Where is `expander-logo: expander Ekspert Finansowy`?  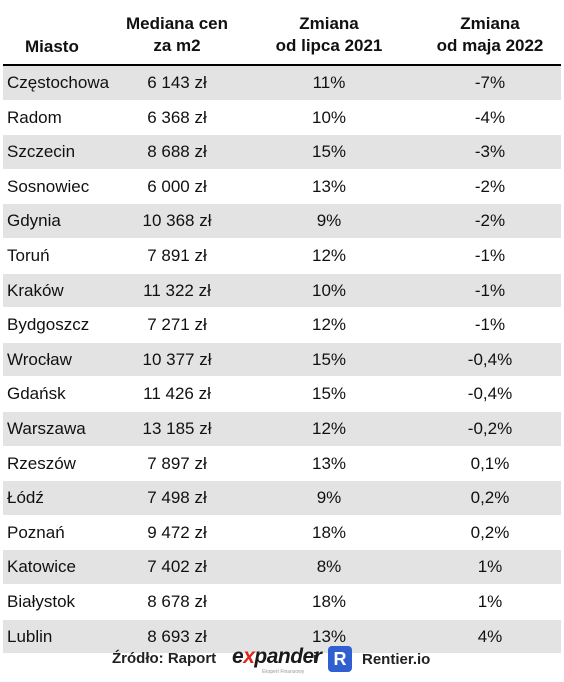 expander-logo: expander Ekspert Finansowy is located at coordinates (277, 660).